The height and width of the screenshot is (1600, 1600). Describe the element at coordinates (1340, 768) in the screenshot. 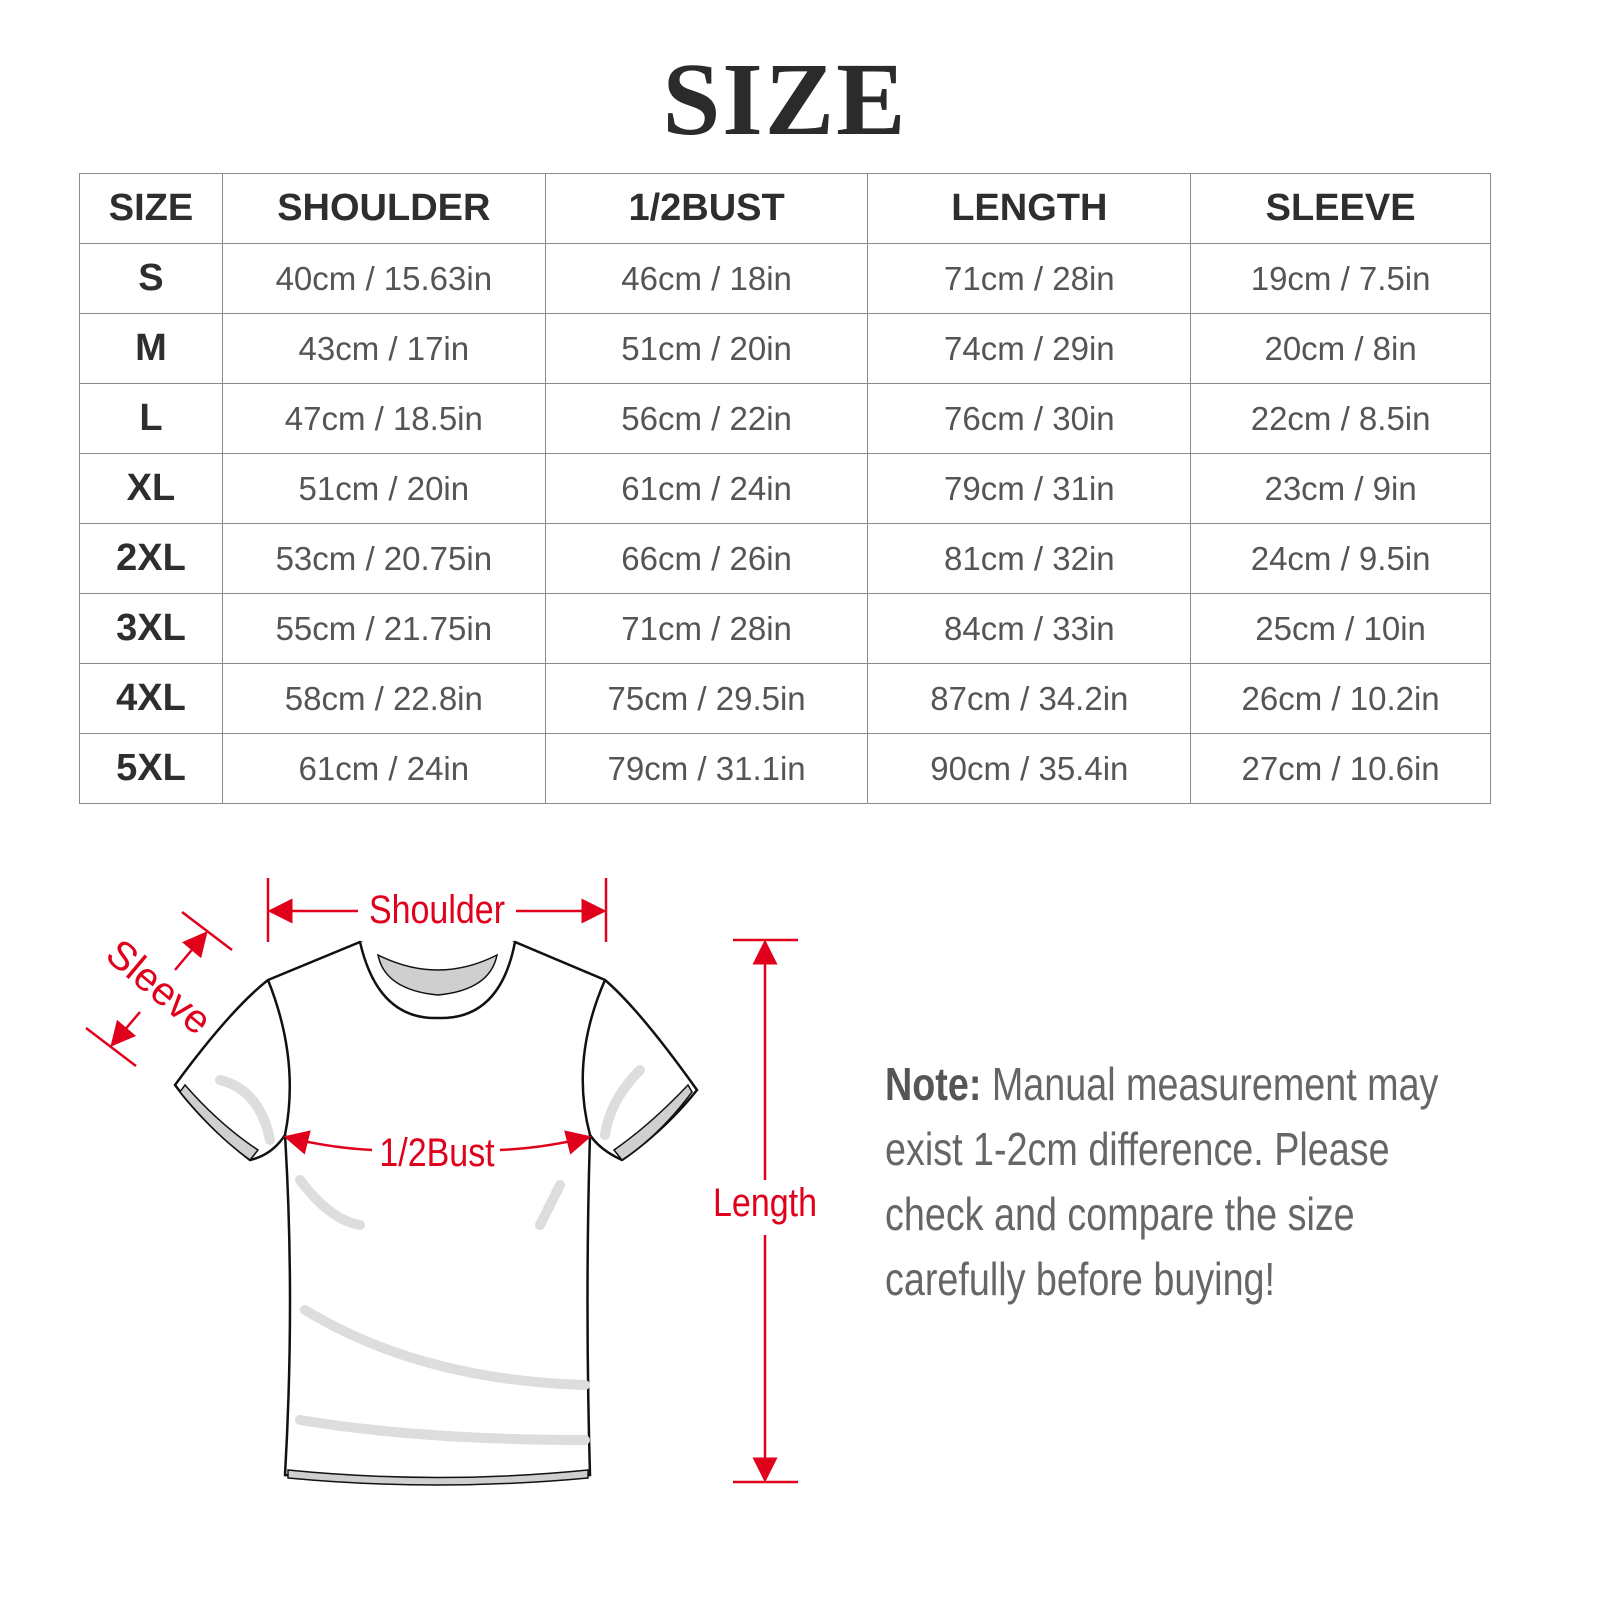

I see `measurement-cell: 27cm / 10.6in` at that location.